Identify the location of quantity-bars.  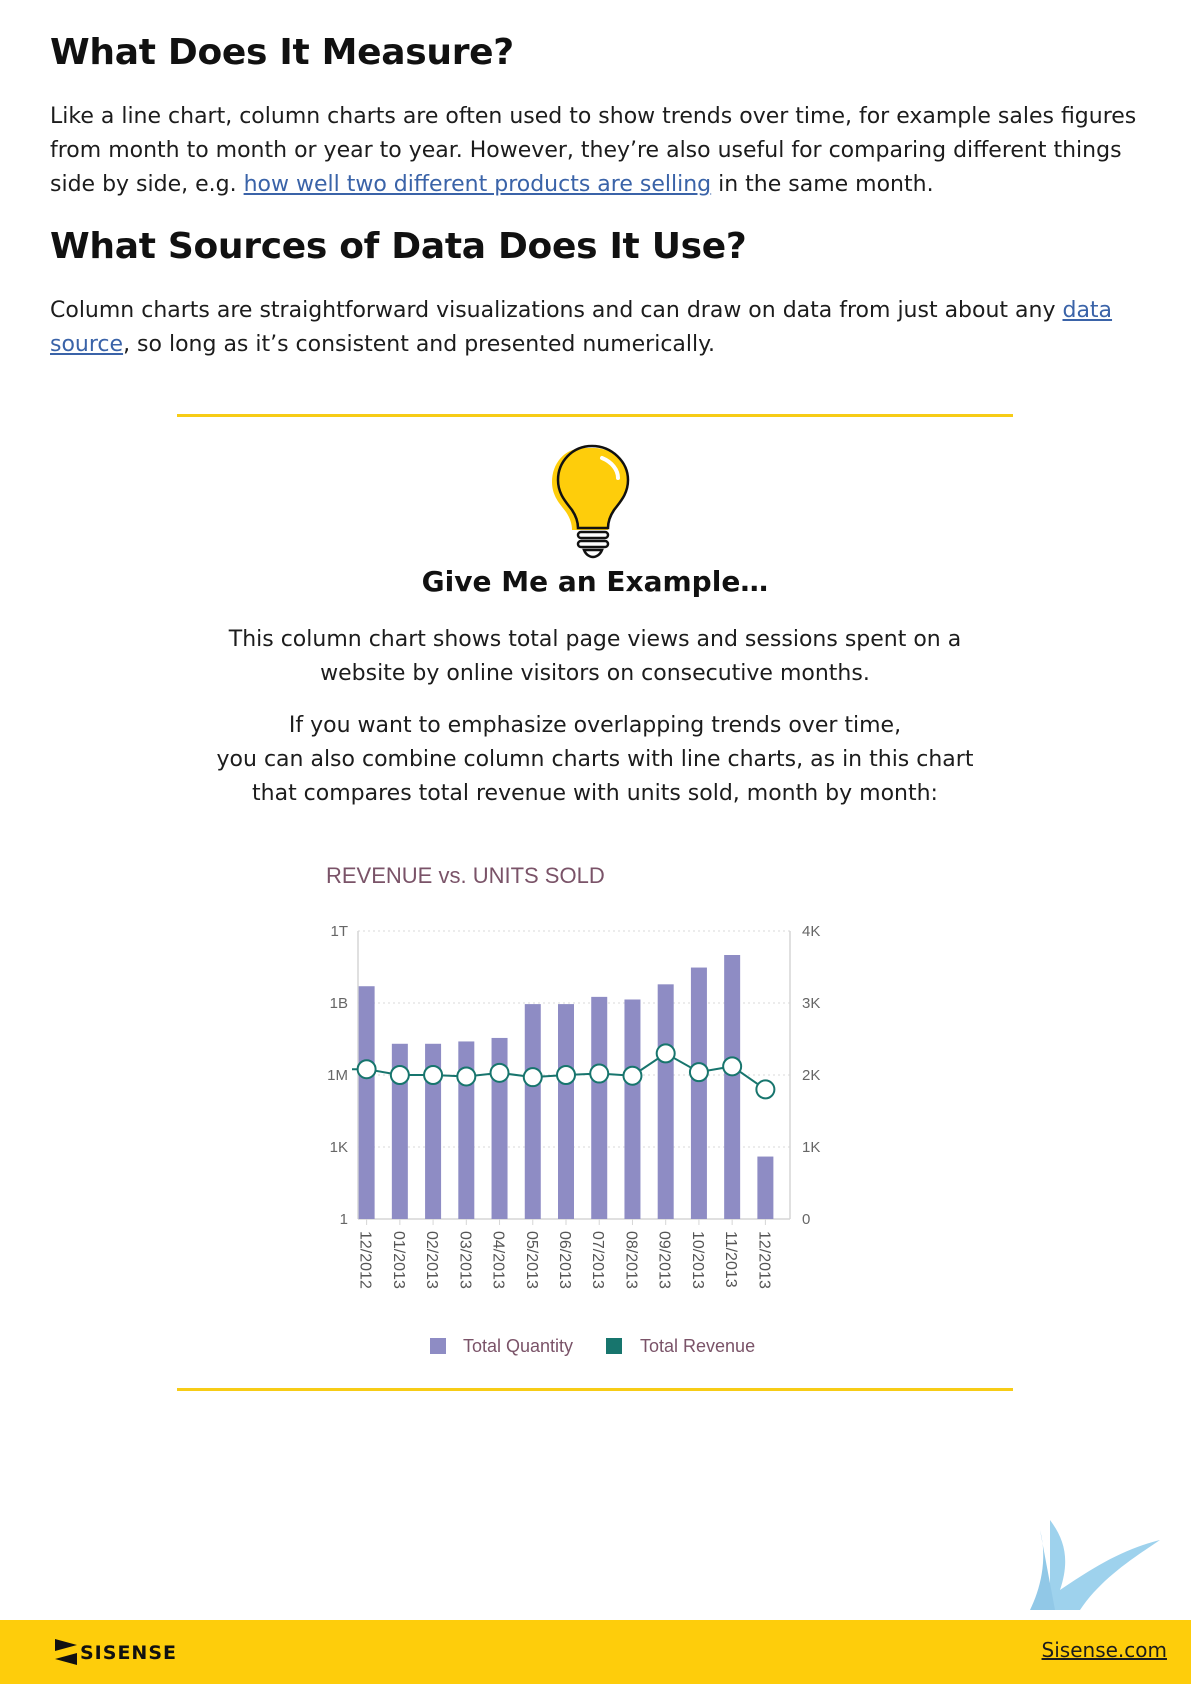
(566, 1087).